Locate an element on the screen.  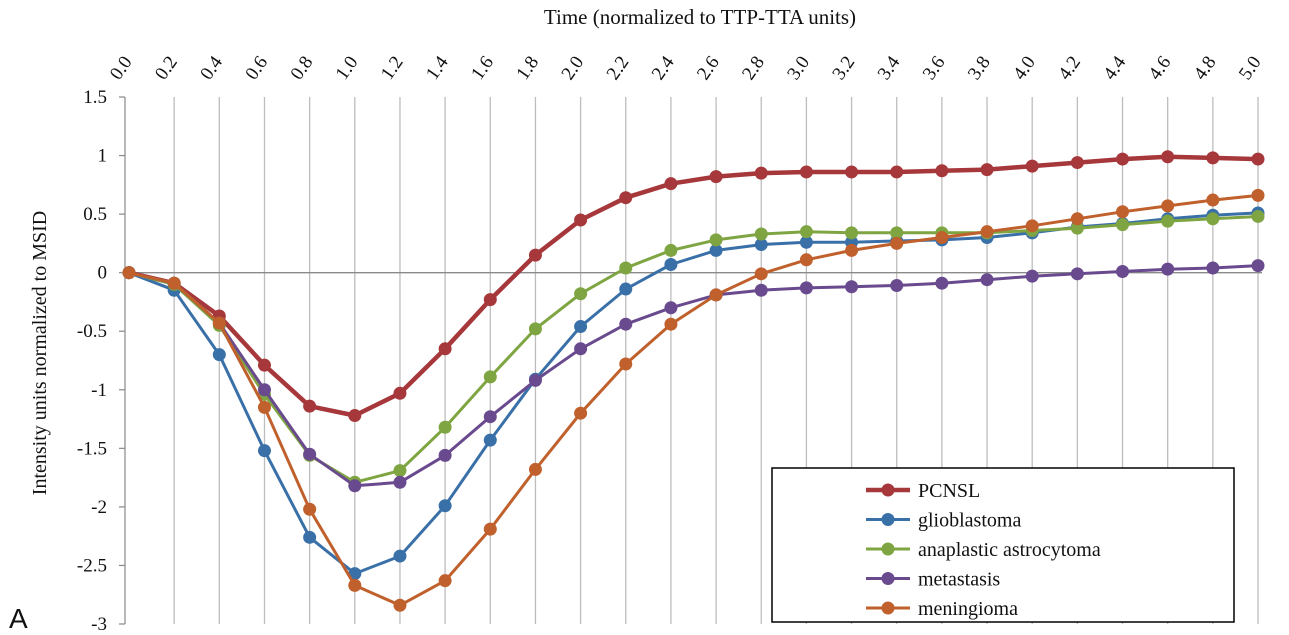
y-tick-label: -1 is located at coordinates (99, 390).